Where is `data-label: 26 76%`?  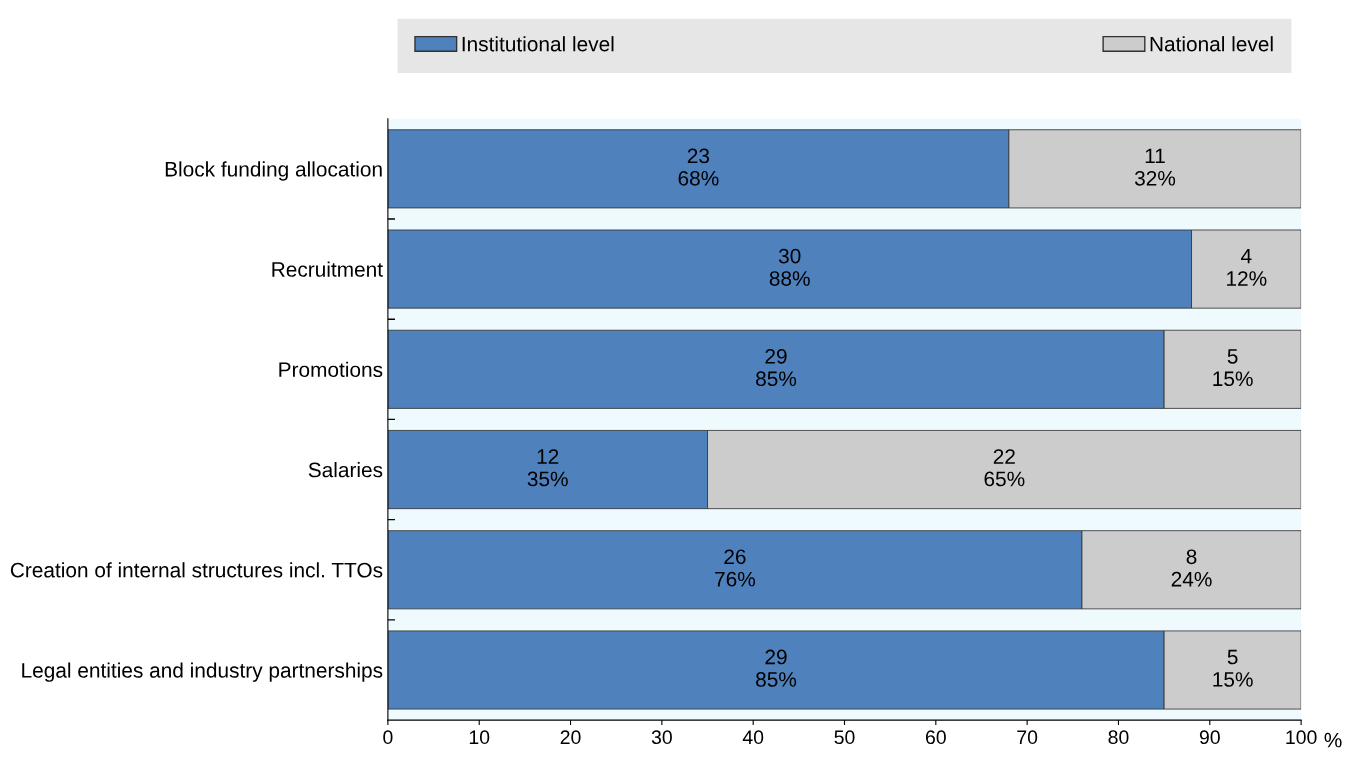 data-label: 26 76% is located at coordinates (735, 568).